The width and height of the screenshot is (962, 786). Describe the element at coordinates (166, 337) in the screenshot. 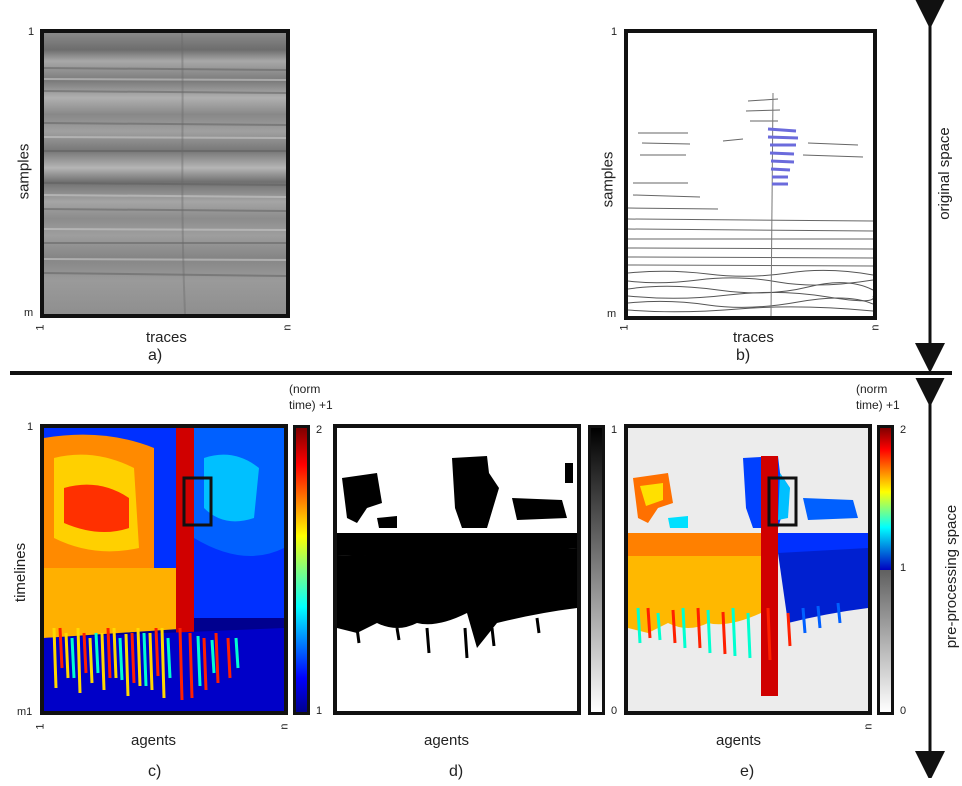

I see `panel-a-x-label: traces` at that location.